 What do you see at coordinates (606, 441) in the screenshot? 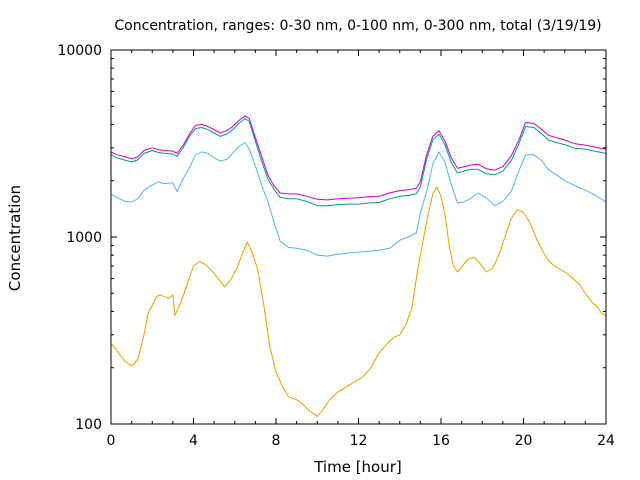
I see `x-tick-label: 24` at bounding box center [606, 441].